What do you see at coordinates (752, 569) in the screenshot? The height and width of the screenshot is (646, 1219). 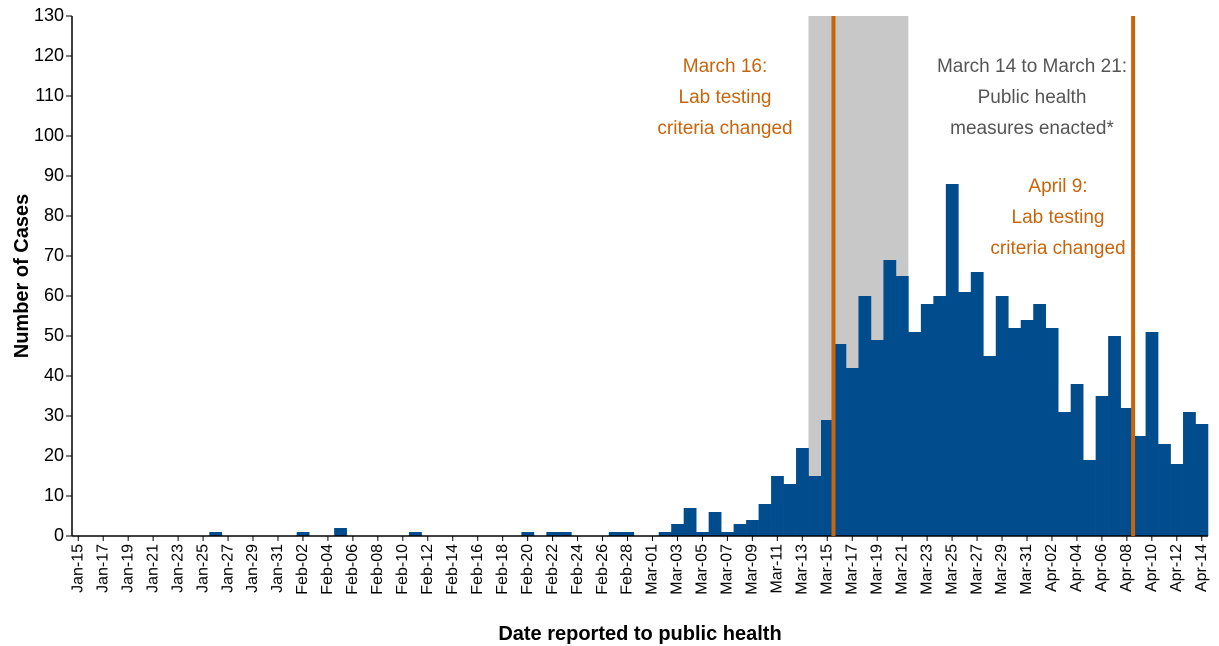 I see `x-tick-label: Mar-09` at bounding box center [752, 569].